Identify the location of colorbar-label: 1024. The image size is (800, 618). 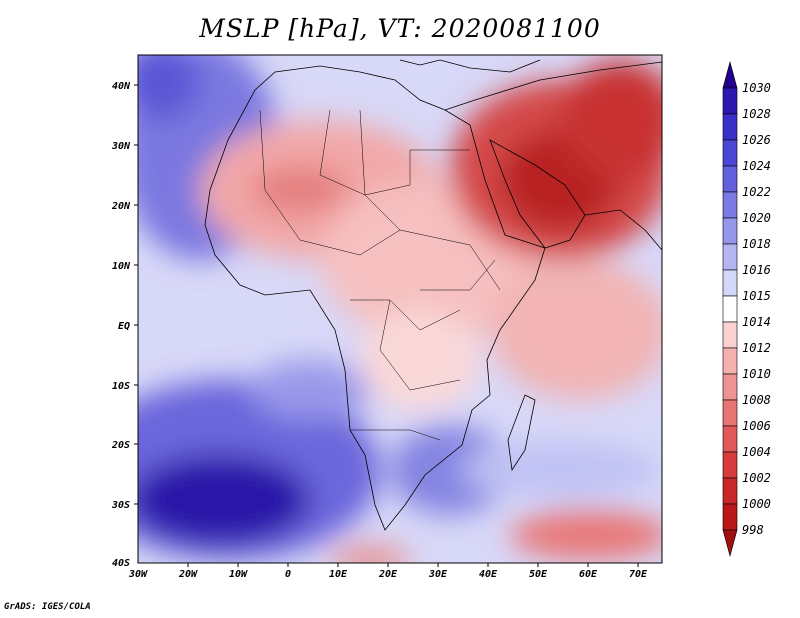
(756, 166).